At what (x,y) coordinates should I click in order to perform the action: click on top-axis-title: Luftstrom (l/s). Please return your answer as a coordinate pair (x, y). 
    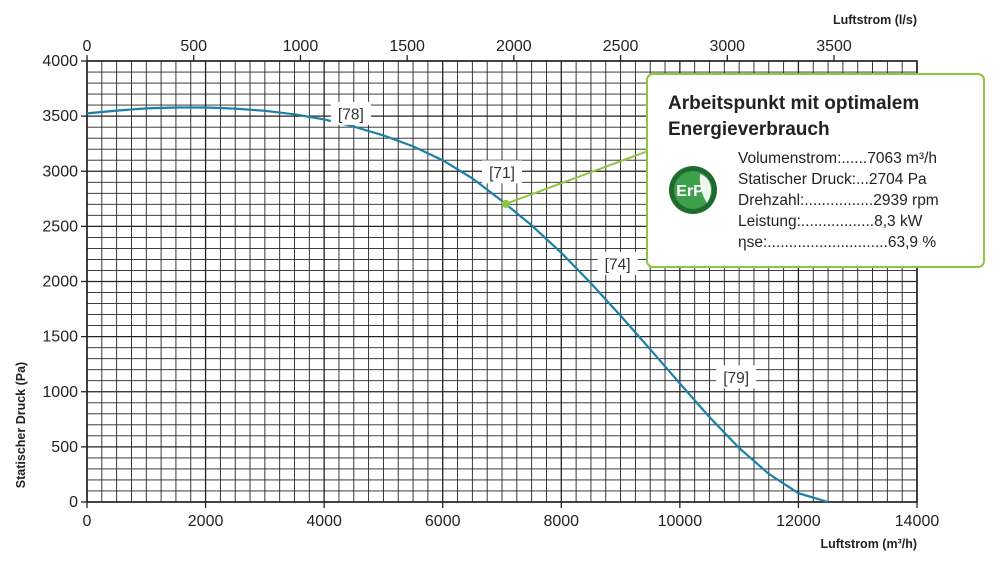
    Looking at the image, I should click on (875, 20).